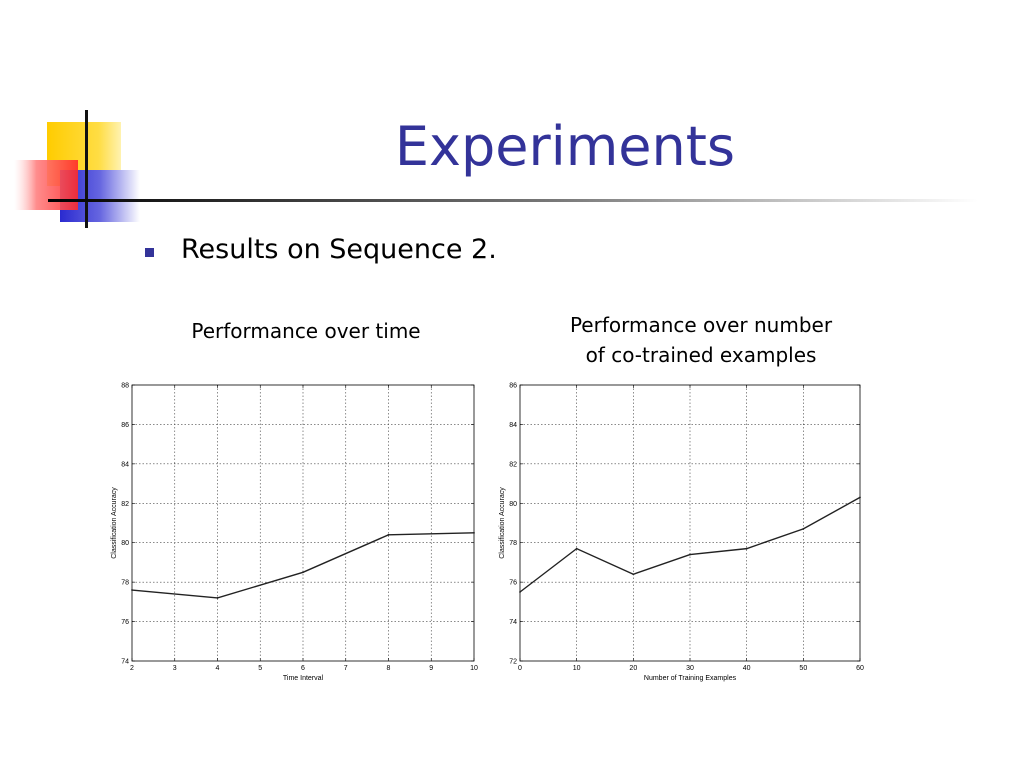 The width and height of the screenshot is (1024, 768). I want to click on y-tick-label: 72, so click(513, 662).